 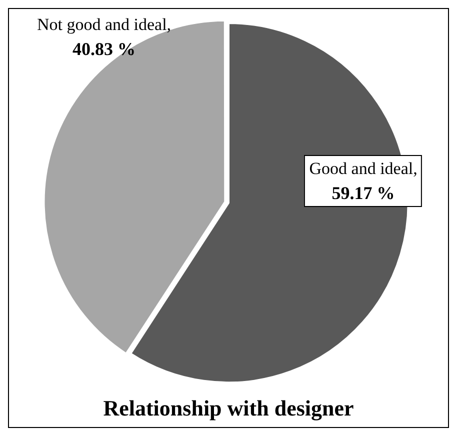 What do you see at coordinates (101, 24) in the screenshot?
I see `slice-label: Not good and ideal` at bounding box center [101, 24].